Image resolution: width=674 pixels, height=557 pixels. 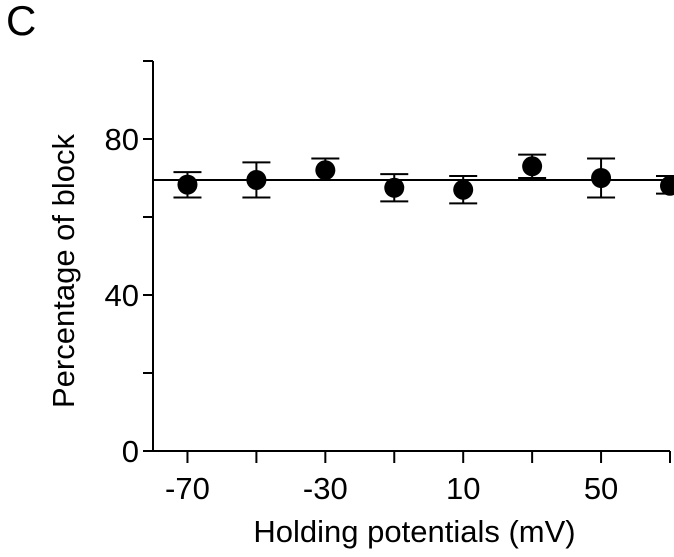 I want to click on x-tick-label: 10, so click(x=463, y=488).